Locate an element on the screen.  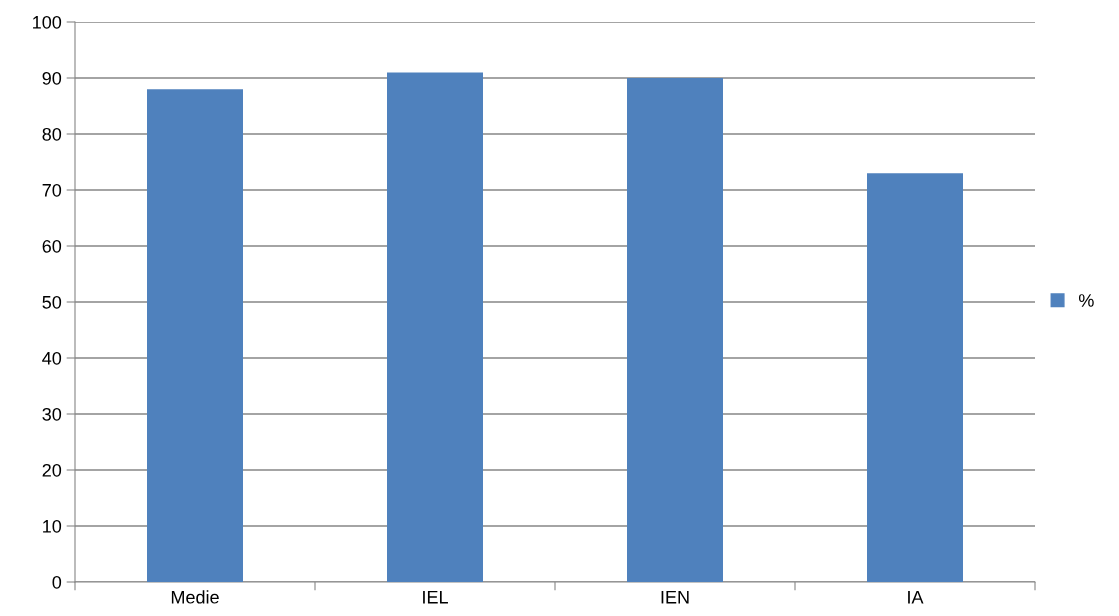
y-tick-label: 10 is located at coordinates (52, 526).